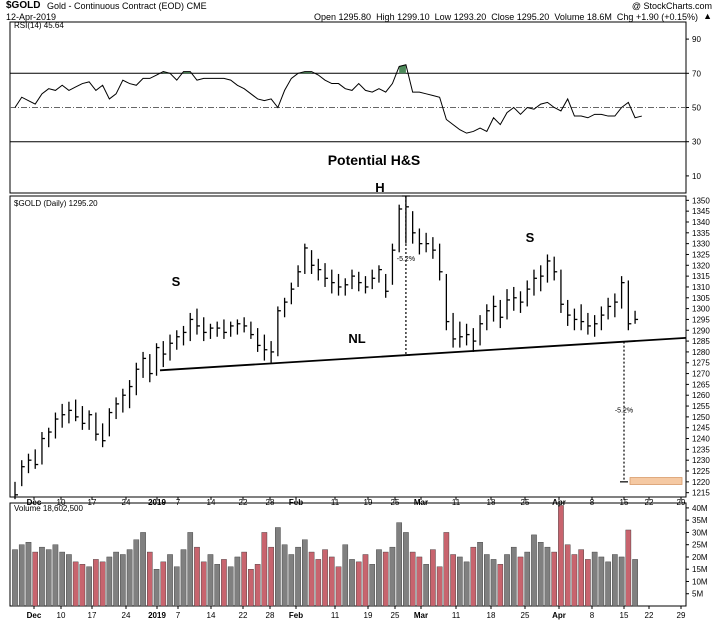 The image size is (720, 621). What do you see at coordinates (701, 395) in the screenshot?
I see `price-tick-label: 1260` at bounding box center [701, 395].